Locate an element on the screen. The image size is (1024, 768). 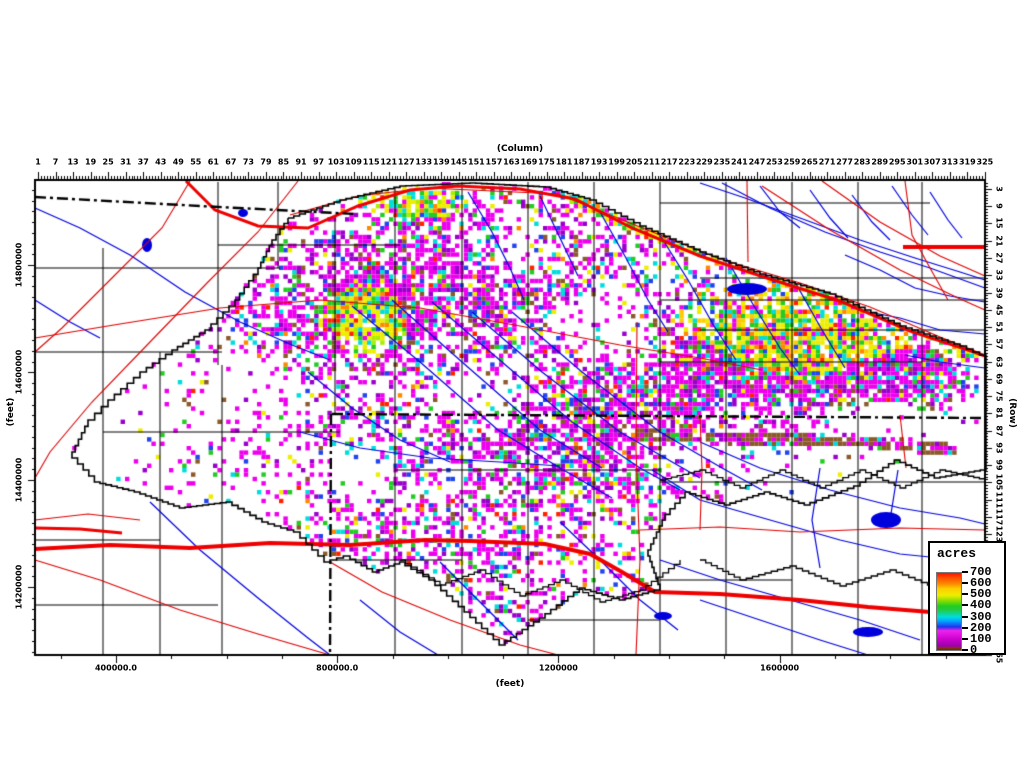
column-tick-label: 211 is located at coordinates (652, 162).